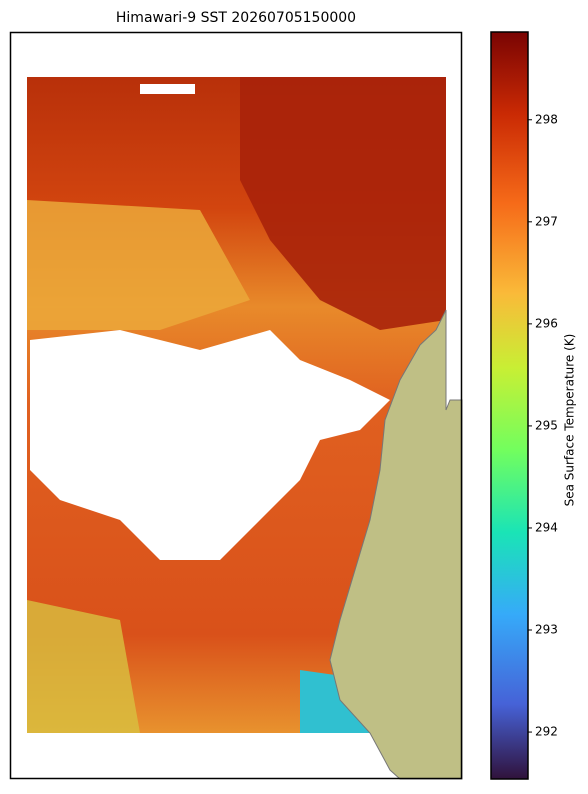  I want to click on colorbar-tick-label: 294, so click(546, 527).